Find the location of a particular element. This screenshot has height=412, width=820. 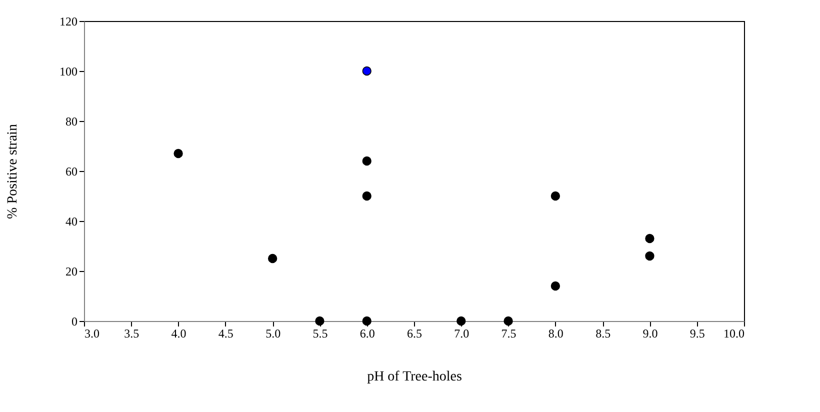

x-tick-label: 8.0 is located at coordinates (556, 333).